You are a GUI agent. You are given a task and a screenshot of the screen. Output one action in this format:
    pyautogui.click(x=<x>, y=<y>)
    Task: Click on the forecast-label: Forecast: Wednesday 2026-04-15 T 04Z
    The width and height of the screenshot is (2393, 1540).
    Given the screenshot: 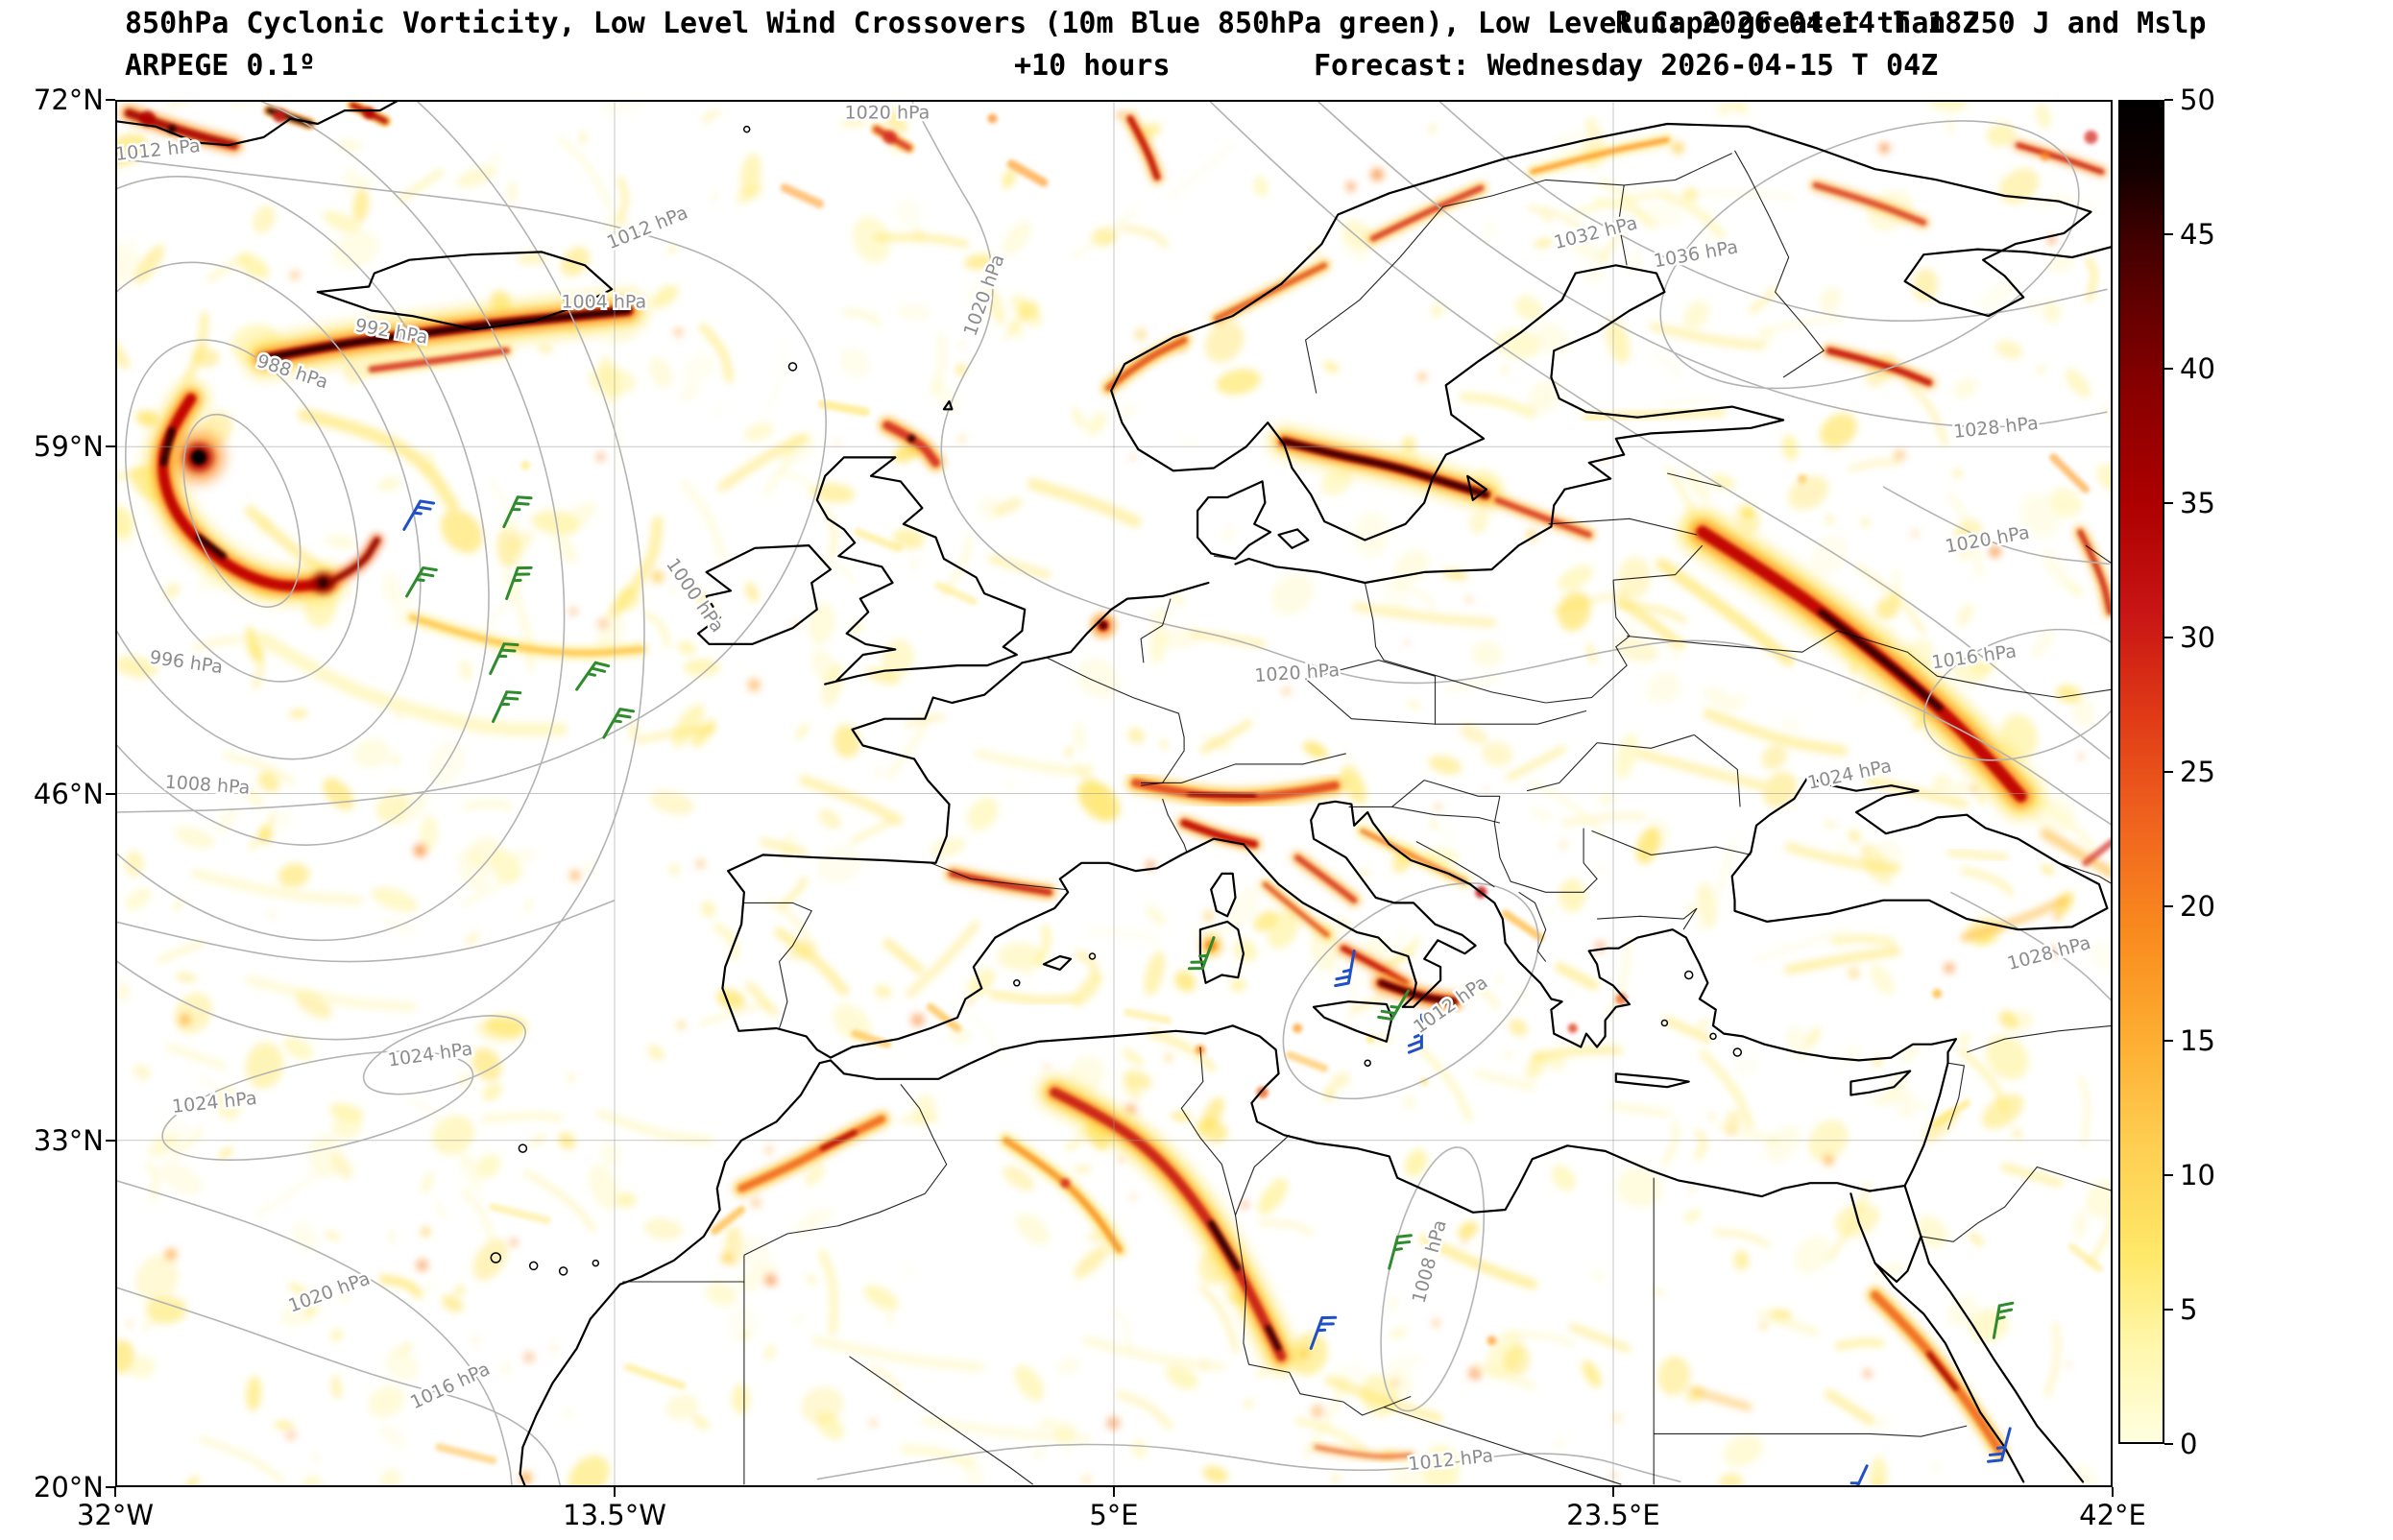 What is the action you would take?
    pyautogui.click(x=1626, y=66)
    